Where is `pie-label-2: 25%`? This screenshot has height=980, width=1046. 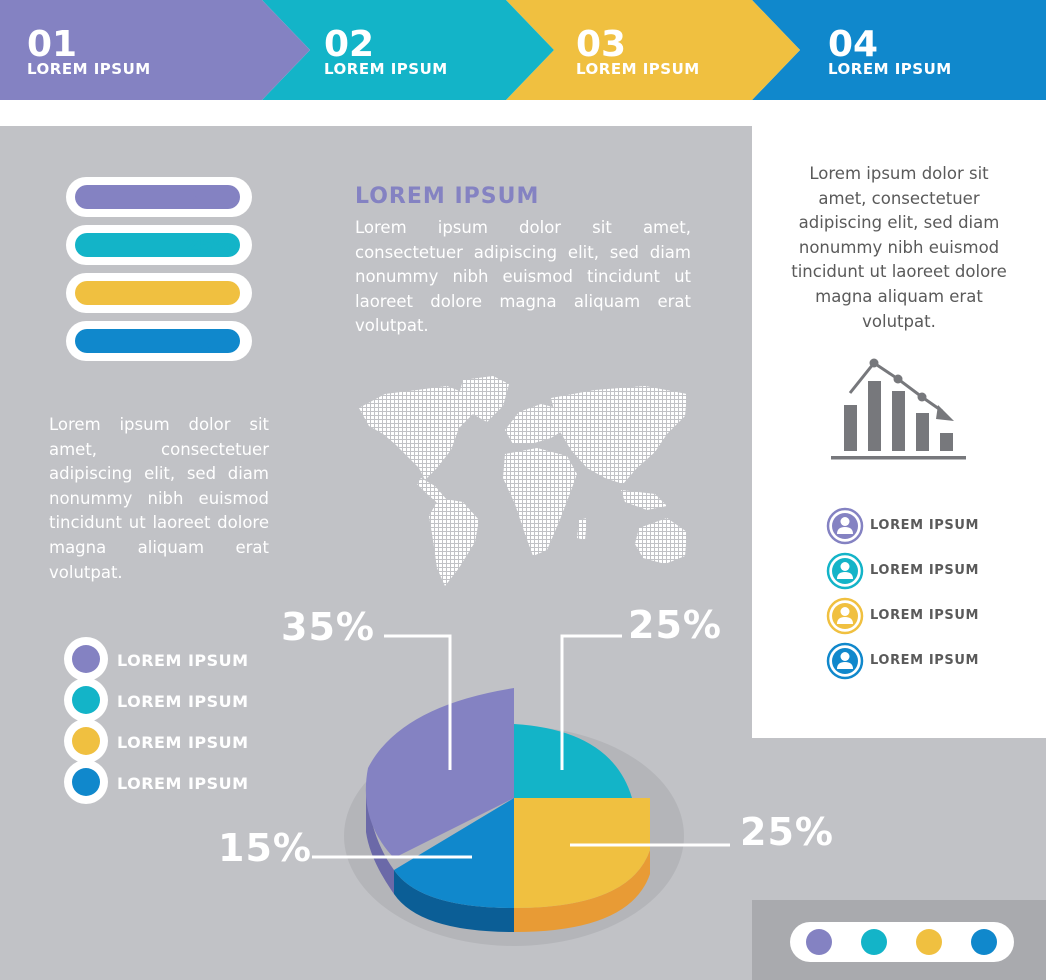 pie-label-2: 25% is located at coordinates (675, 625).